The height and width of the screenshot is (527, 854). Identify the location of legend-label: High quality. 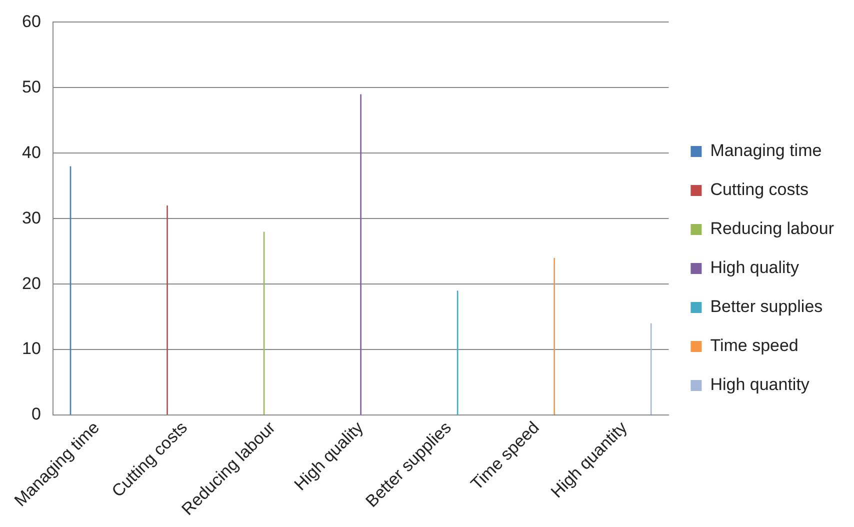
(755, 268).